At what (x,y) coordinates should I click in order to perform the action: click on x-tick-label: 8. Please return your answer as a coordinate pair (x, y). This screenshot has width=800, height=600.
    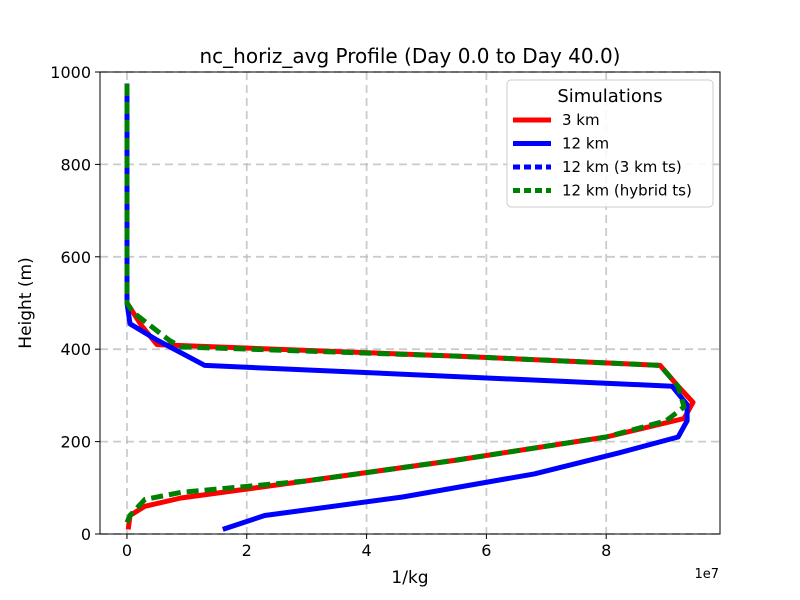
    Looking at the image, I should click on (606, 550).